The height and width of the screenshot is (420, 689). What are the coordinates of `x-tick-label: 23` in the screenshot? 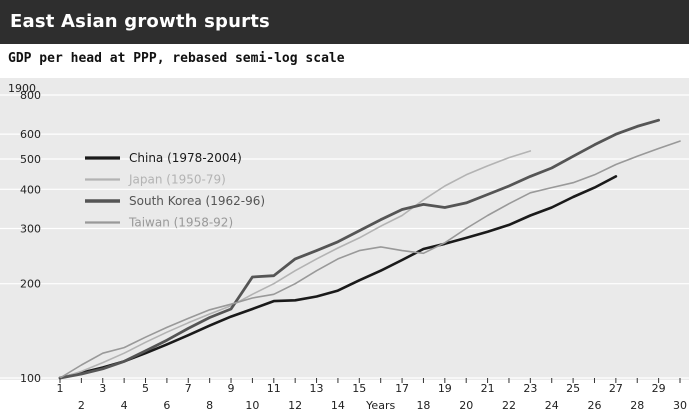 It's located at (530, 388).